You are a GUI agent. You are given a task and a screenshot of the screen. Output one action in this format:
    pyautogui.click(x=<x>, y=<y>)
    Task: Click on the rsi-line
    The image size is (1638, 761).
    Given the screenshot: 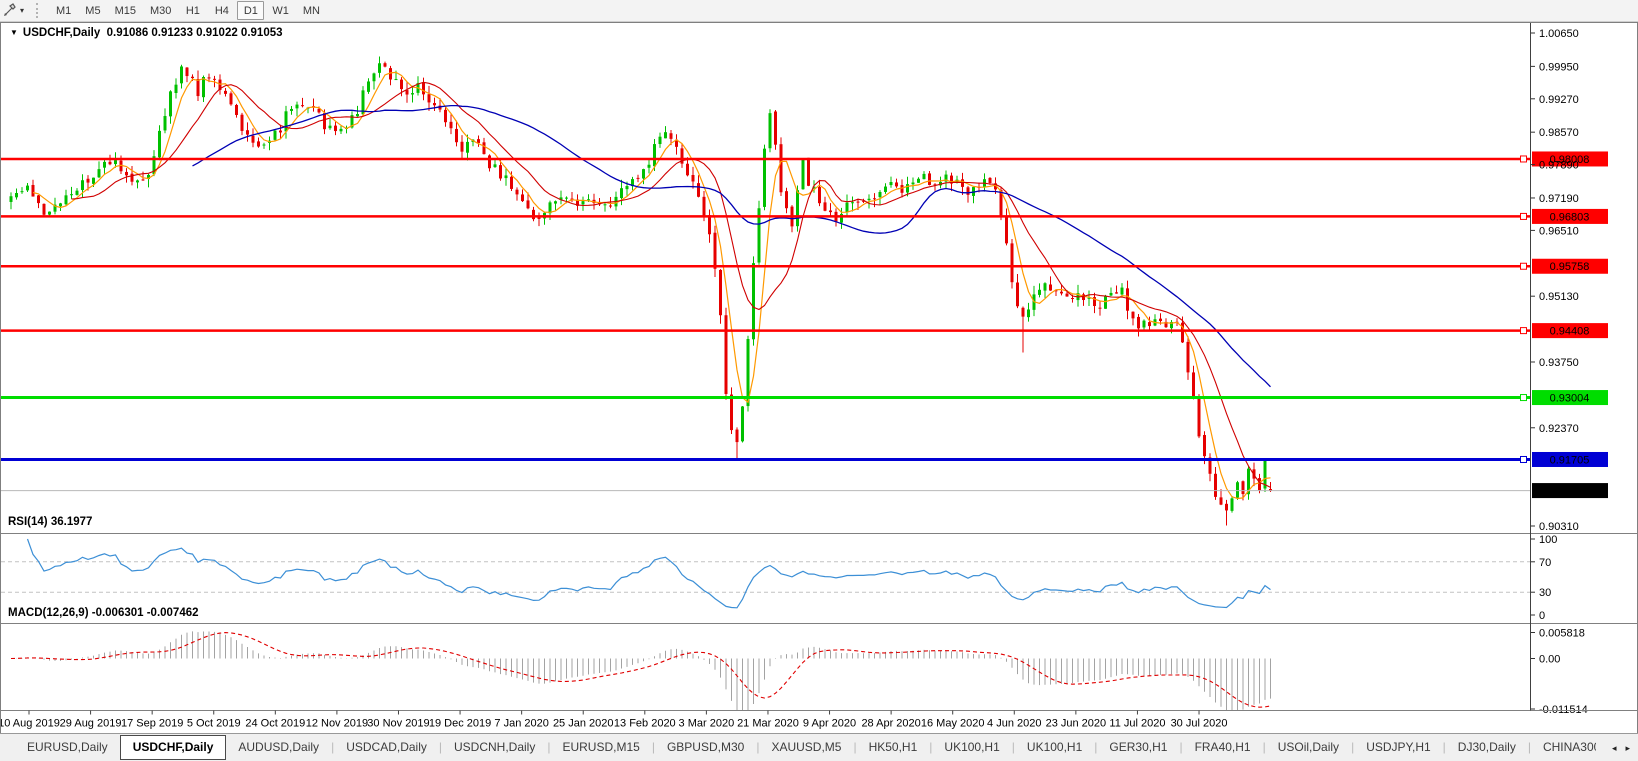 What is the action you would take?
    pyautogui.click(x=648, y=573)
    